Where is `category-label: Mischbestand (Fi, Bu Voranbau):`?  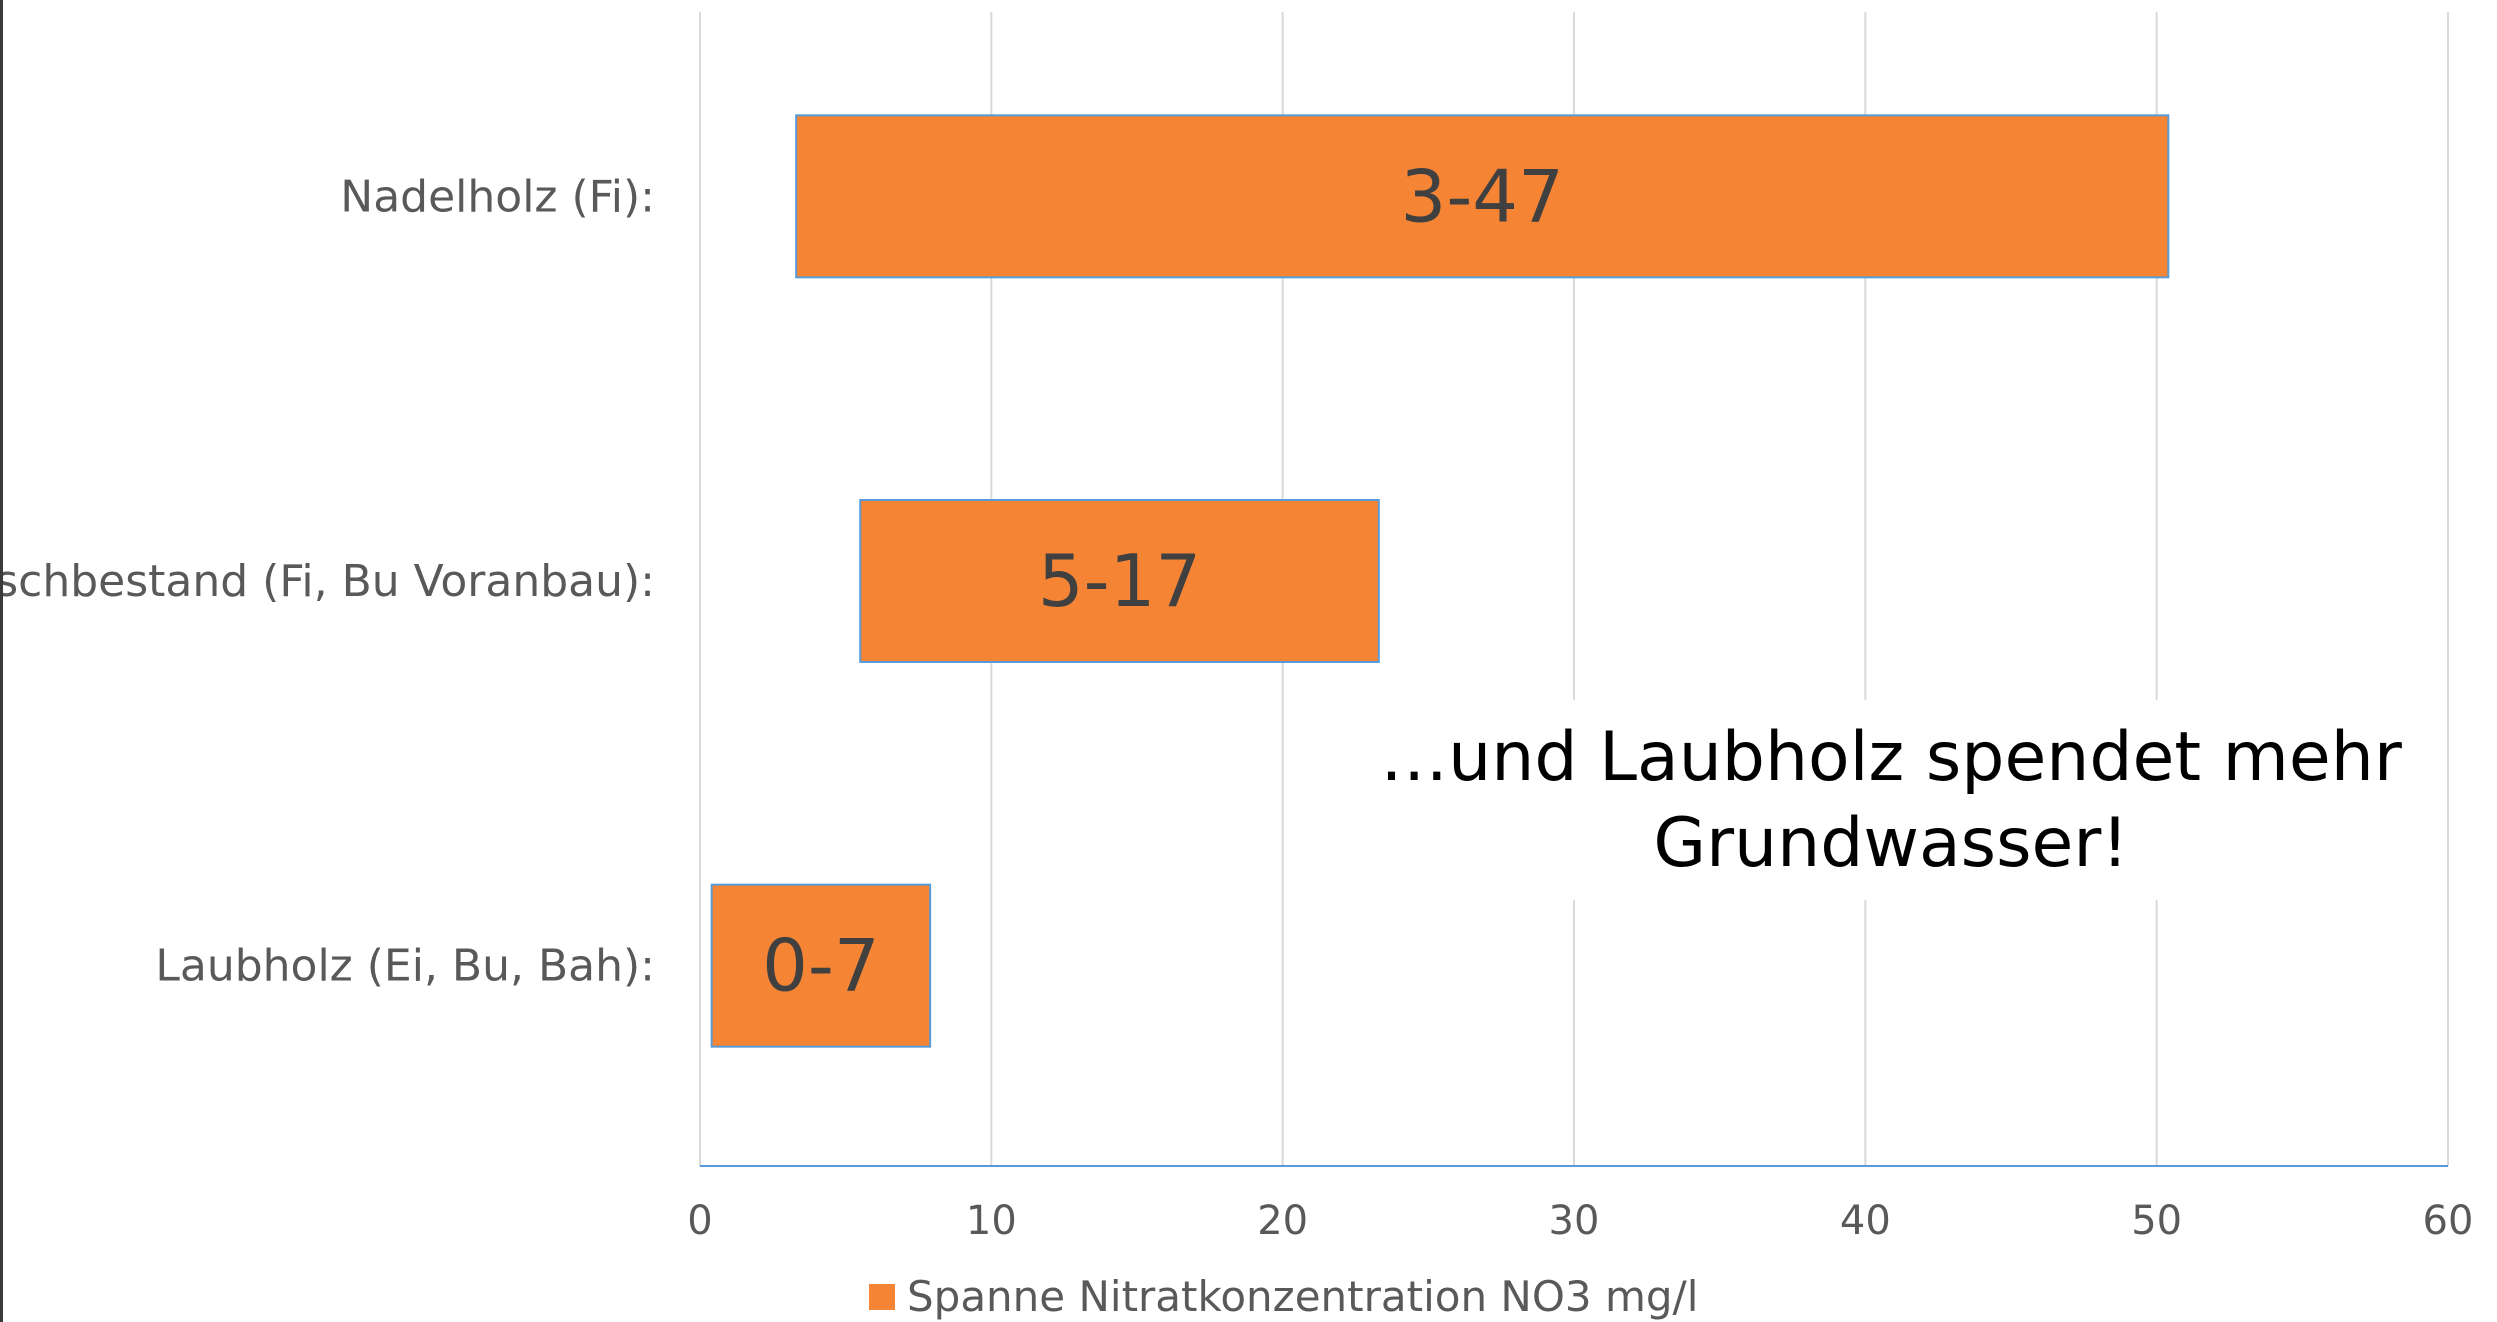
category-label: Mischbestand (Fi, Bu Voranbau): is located at coordinates (329, 581).